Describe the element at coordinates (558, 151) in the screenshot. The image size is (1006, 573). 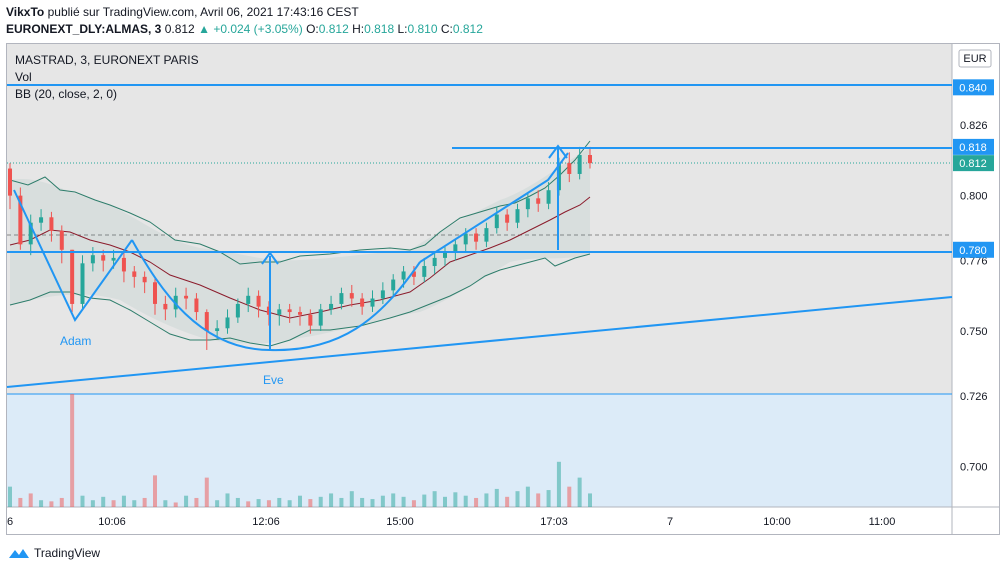
I see `breakout-arrow-head` at that location.